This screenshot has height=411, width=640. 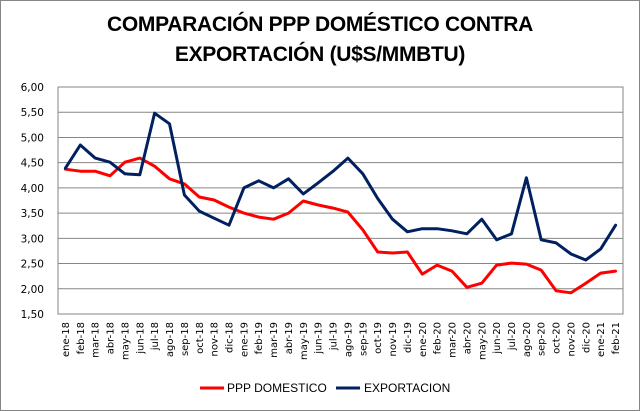 I want to click on y-tick-label: 4,00, so click(x=32, y=189).